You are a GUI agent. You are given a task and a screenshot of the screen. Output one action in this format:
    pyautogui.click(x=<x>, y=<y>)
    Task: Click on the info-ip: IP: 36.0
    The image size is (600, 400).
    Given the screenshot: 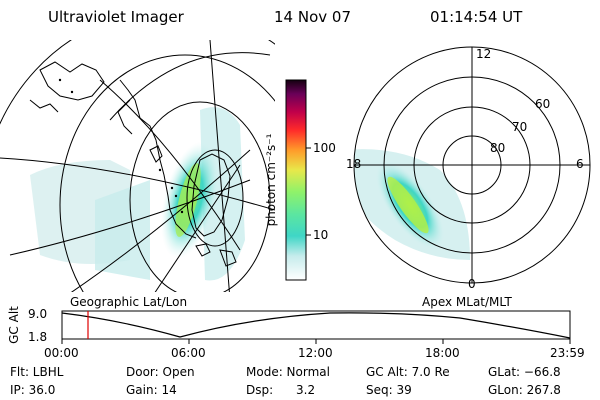 What is the action you would take?
    pyautogui.click(x=33, y=390)
    